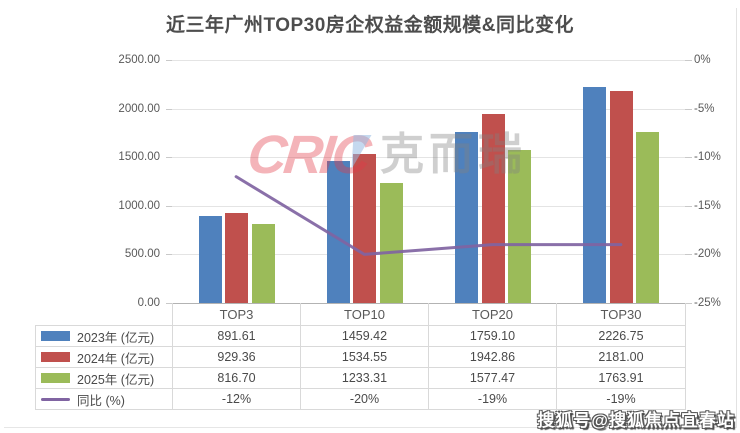  I want to click on legend-key: 2023年 (亿元), so click(104, 336).